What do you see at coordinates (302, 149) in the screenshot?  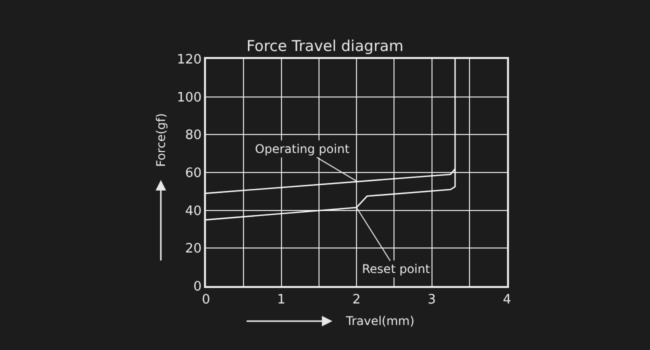 I see `annotation: Operating point` at bounding box center [302, 149].